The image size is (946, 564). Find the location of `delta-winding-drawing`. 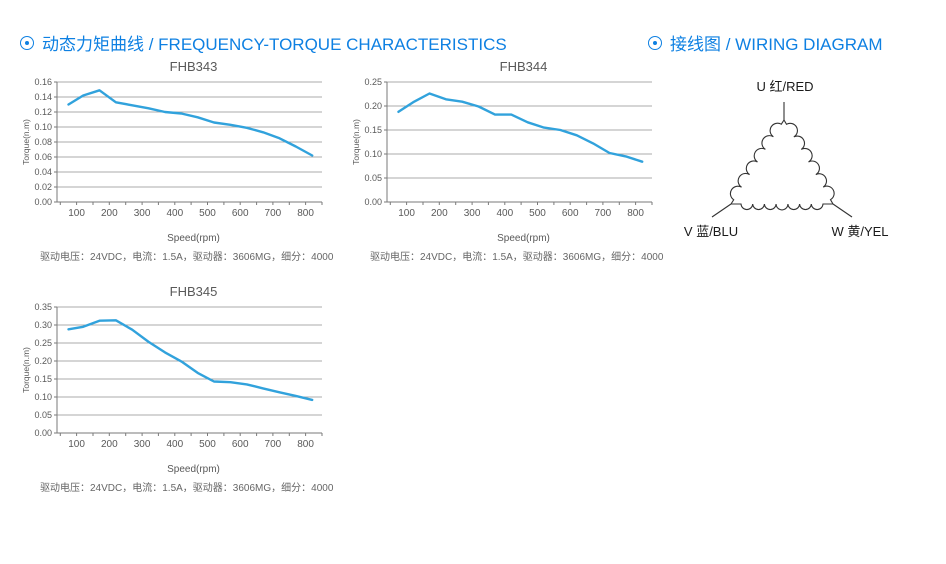

delta-winding-drawing is located at coordinates (782, 160).